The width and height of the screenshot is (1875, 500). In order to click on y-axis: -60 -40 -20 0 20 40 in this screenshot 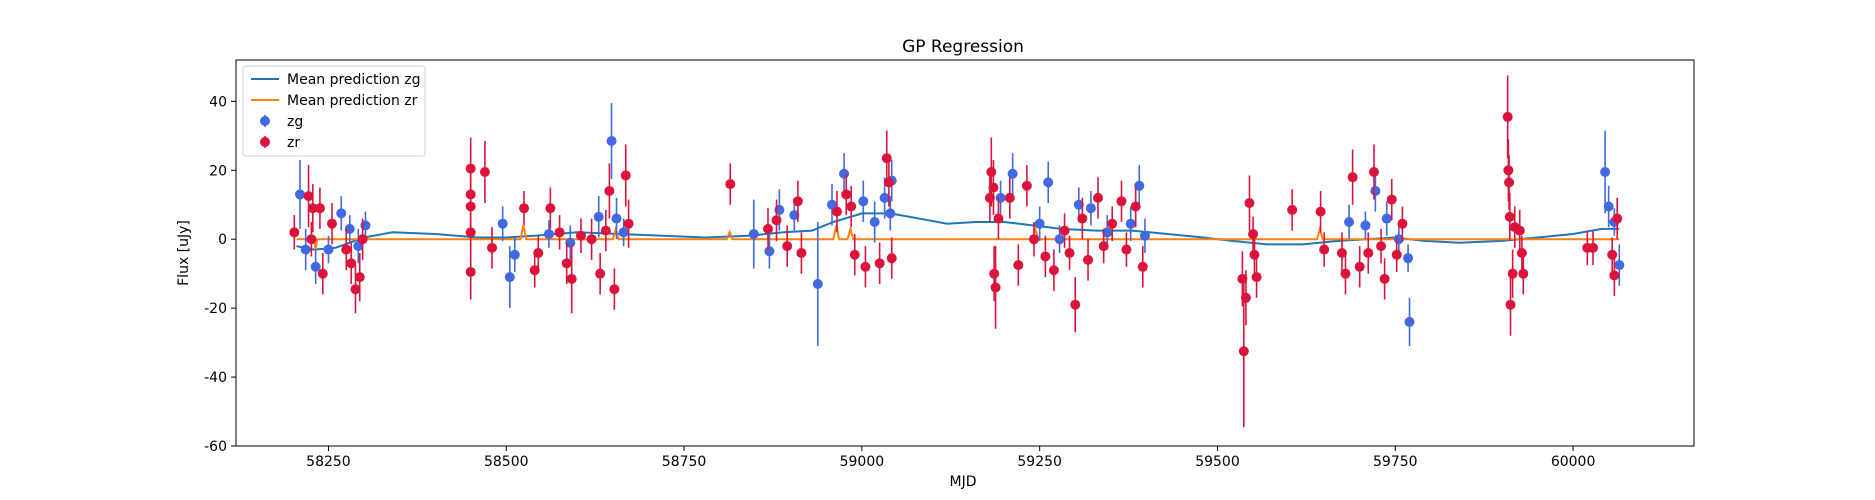, I will do `click(220, 274)`.